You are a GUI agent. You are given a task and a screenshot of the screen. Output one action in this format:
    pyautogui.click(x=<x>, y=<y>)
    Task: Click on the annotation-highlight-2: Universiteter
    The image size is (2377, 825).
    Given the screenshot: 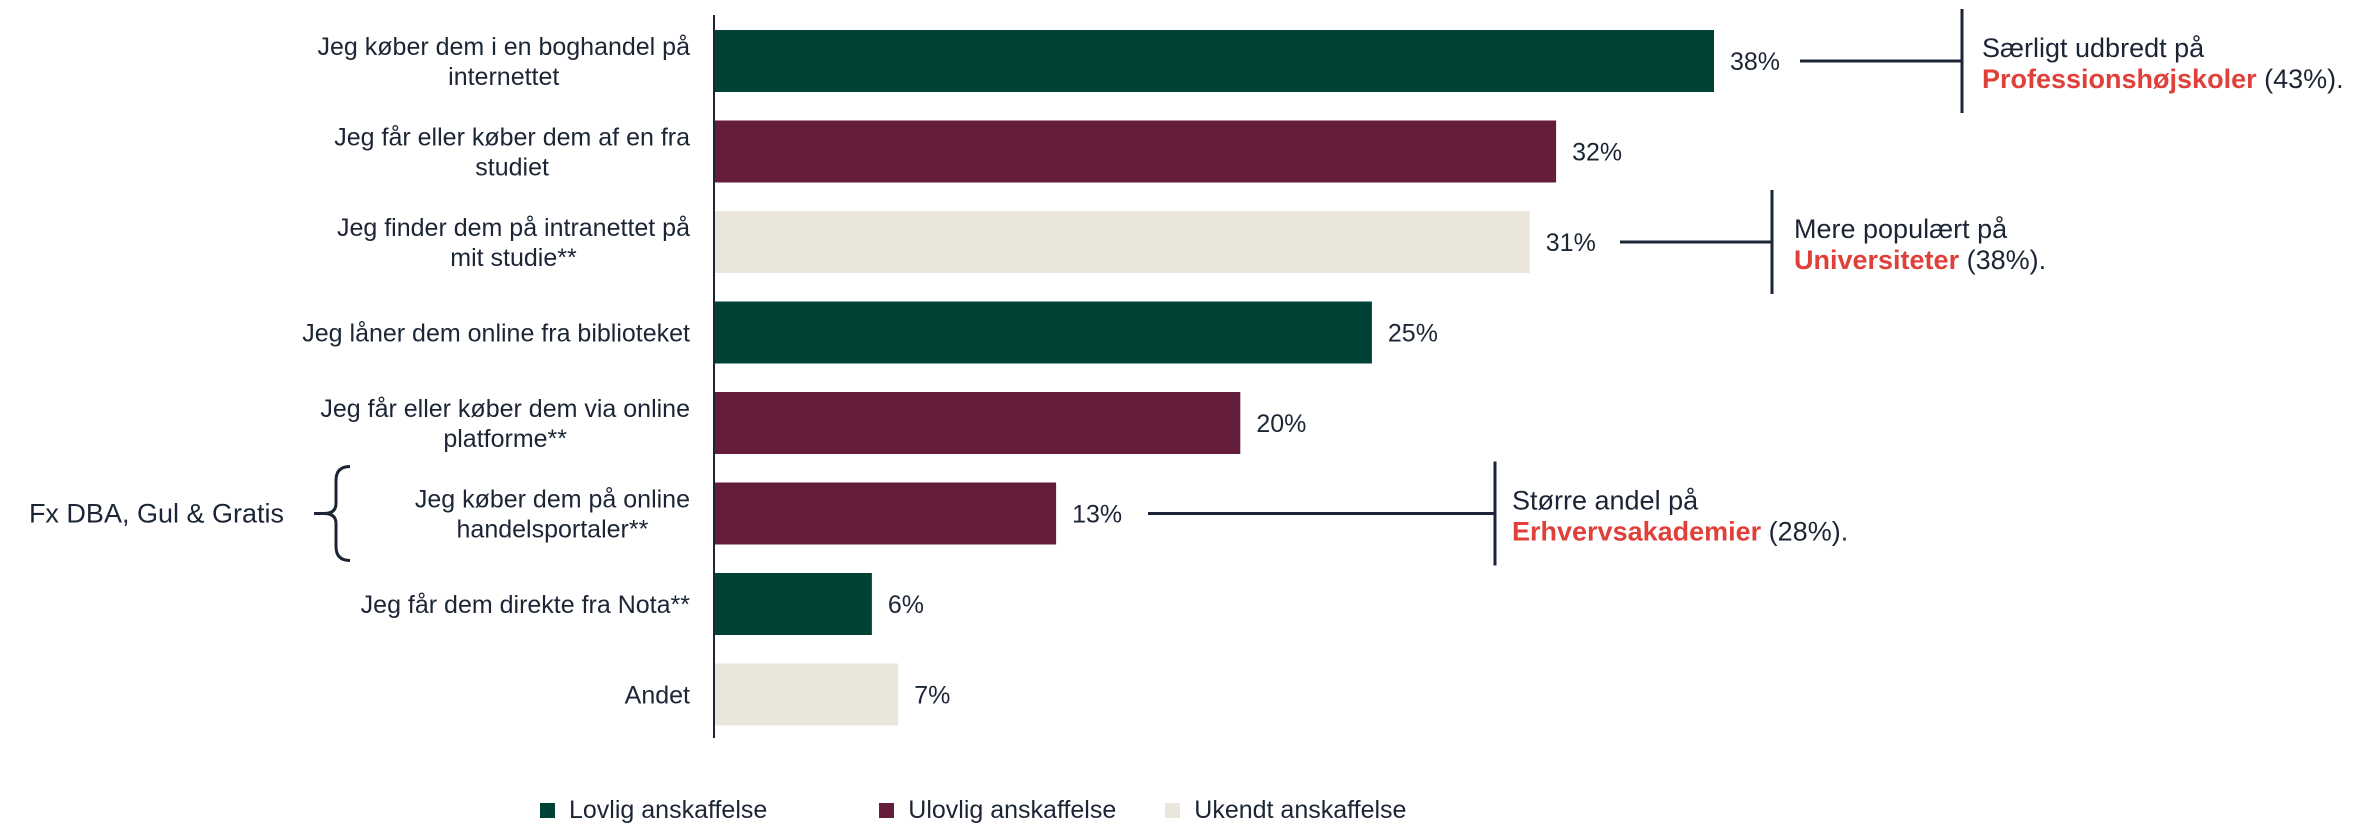 What is the action you would take?
    pyautogui.click(x=1877, y=260)
    